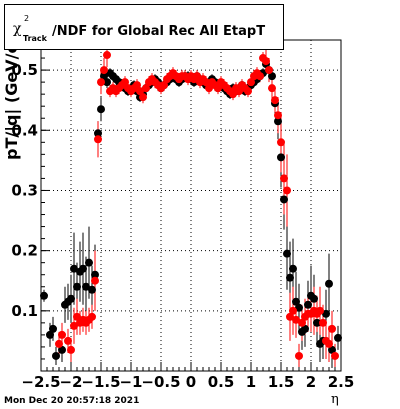 Image resolution: width=400 pixels, height=409 pixels. Describe the element at coordinates (130, 382) in the screenshot. I see `x-tick-label: −1` at that location.